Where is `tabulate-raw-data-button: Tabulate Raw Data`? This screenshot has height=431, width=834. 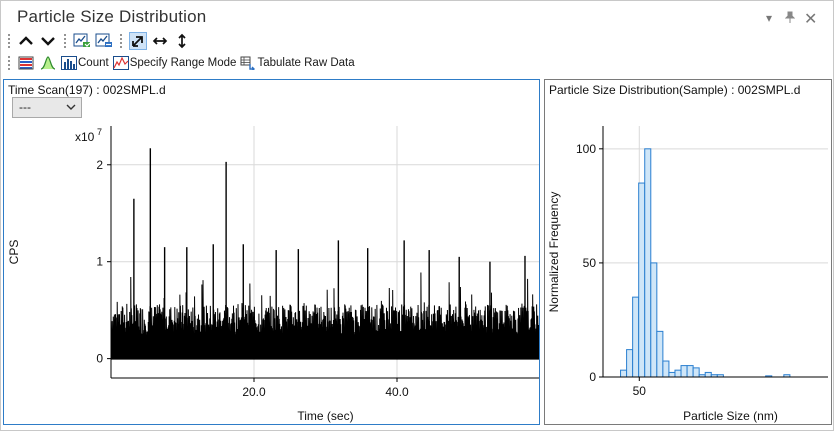 tabulate-raw-data-button: Tabulate Raw Data is located at coordinates (297, 63).